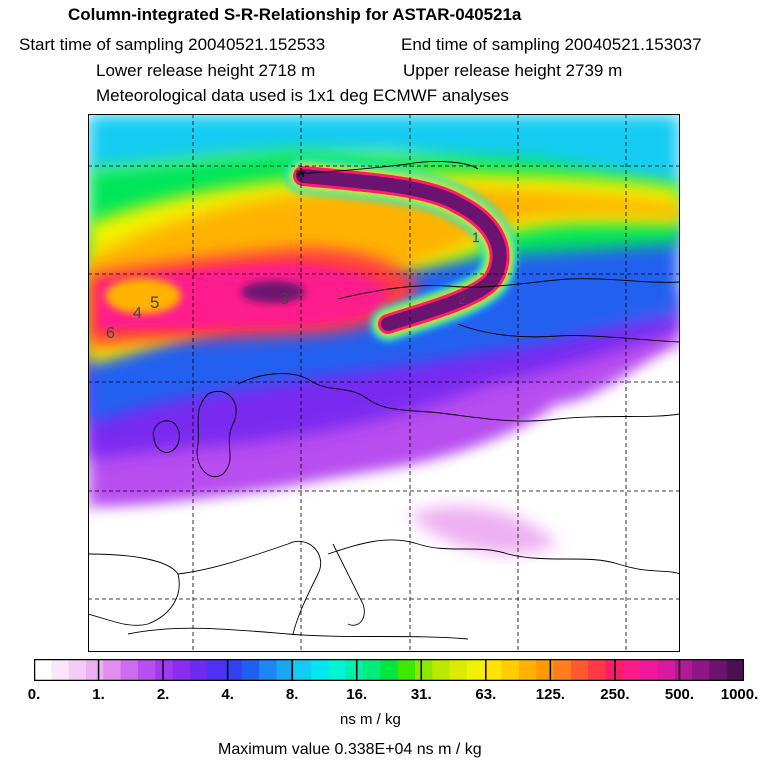 The height and width of the screenshot is (768, 768). What do you see at coordinates (568, 333) in the screenshot?
I see `coast-baltic` at bounding box center [568, 333].